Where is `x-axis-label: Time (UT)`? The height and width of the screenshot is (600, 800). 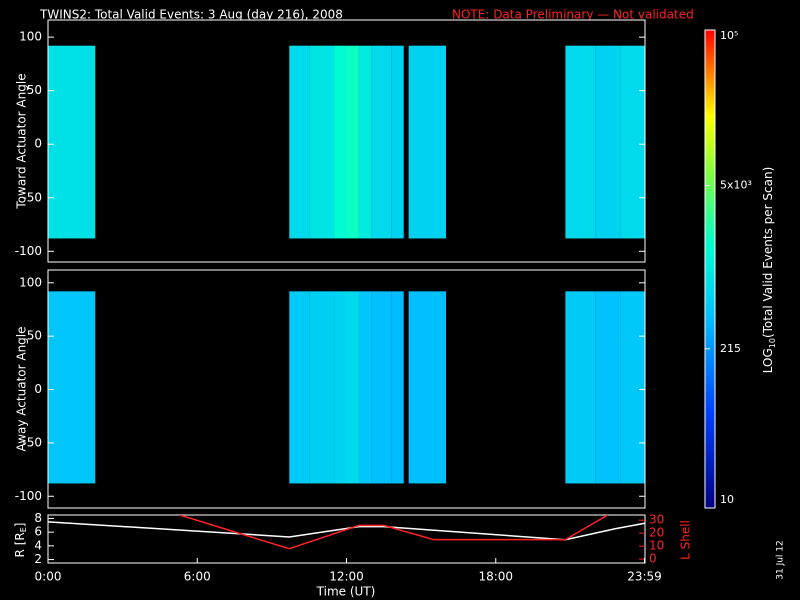 x-axis-label: Time (UT) is located at coordinates (346, 592).